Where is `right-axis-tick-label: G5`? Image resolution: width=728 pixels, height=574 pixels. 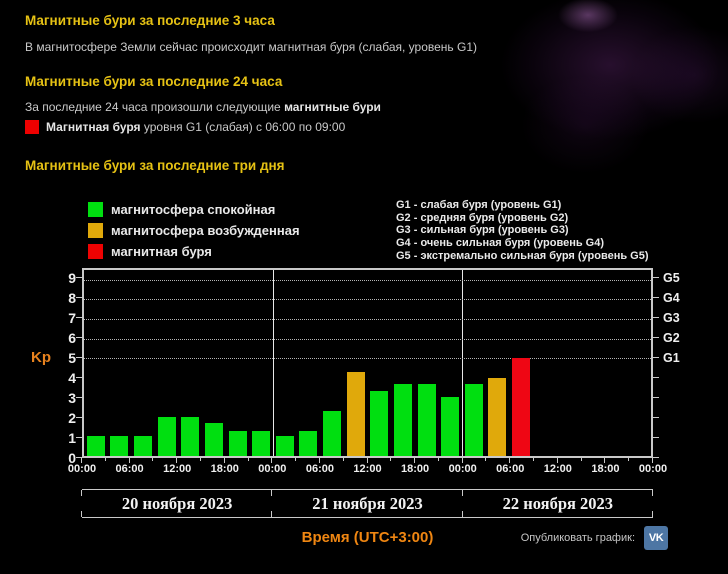
right-axis-tick-label: G5 is located at coordinates (671, 278).